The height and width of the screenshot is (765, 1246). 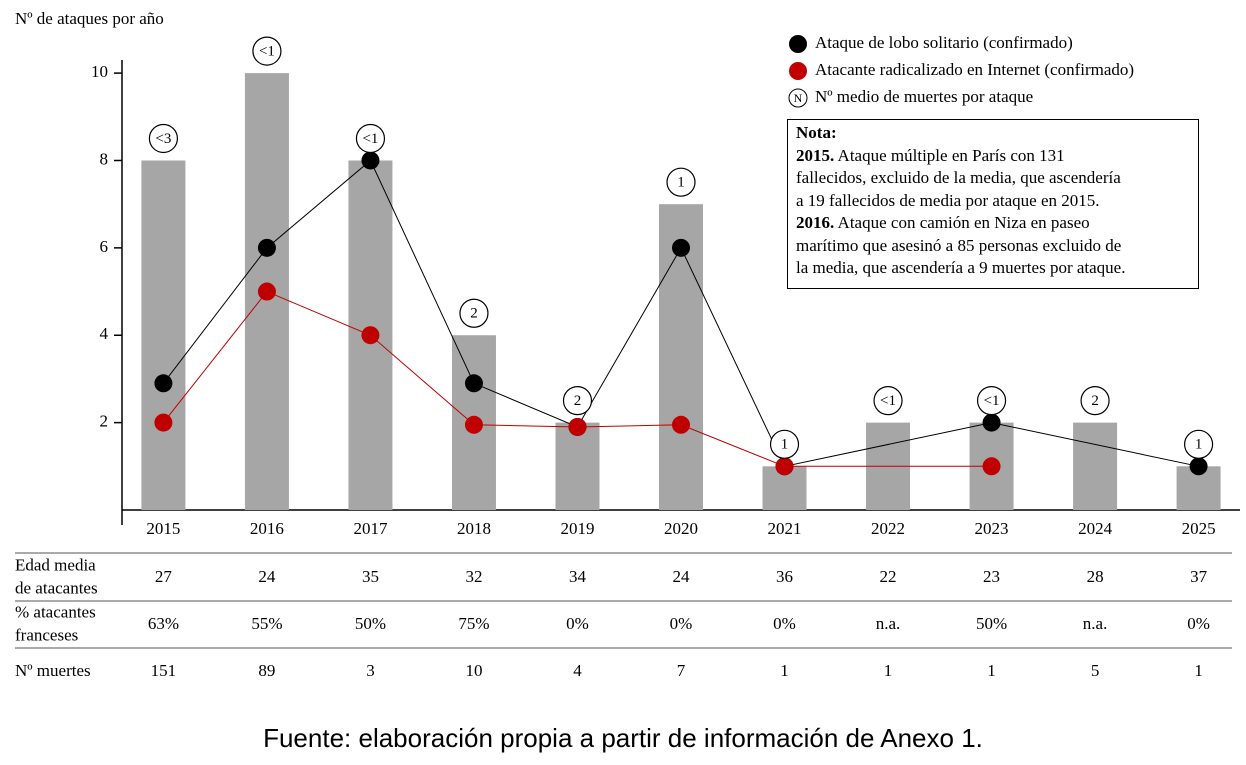 What do you see at coordinates (991, 576) in the screenshot?
I see `table-cell: 23` at bounding box center [991, 576].